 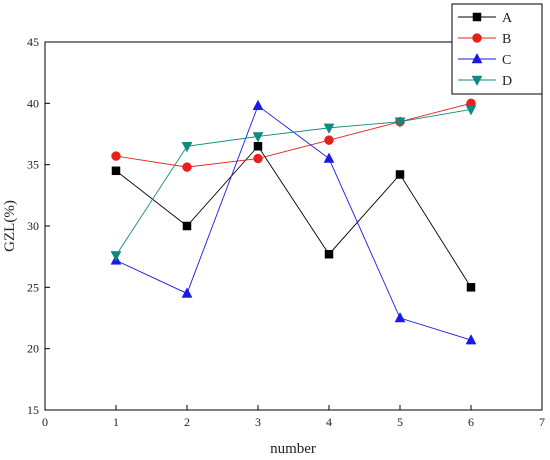 I want to click on x-tick-label: 0, so click(x=45, y=422).